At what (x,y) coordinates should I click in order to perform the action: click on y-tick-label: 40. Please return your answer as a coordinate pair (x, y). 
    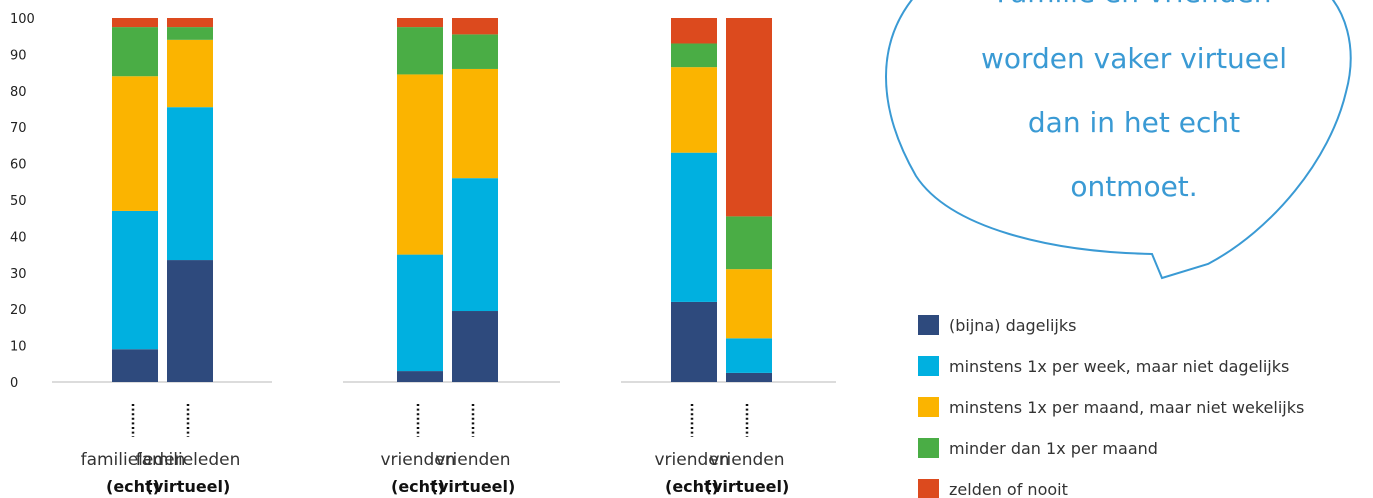
    Looking at the image, I should click on (18, 237).